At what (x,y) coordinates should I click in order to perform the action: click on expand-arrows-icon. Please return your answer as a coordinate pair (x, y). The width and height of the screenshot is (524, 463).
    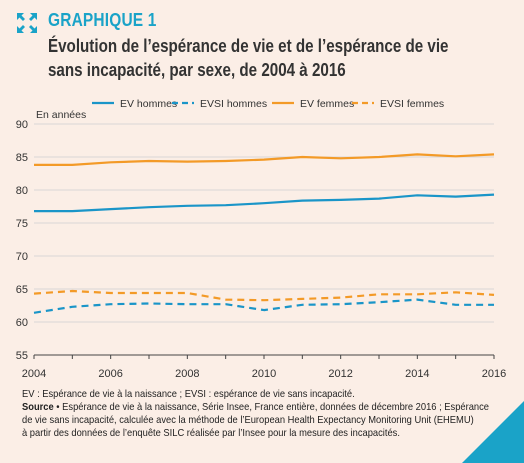
    Looking at the image, I should click on (27, 23).